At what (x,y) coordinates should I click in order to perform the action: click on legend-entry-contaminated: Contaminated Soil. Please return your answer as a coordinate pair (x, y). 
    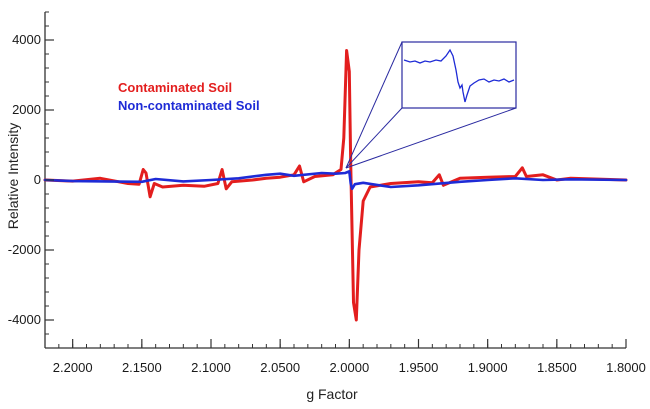
    Looking at the image, I should click on (175, 87).